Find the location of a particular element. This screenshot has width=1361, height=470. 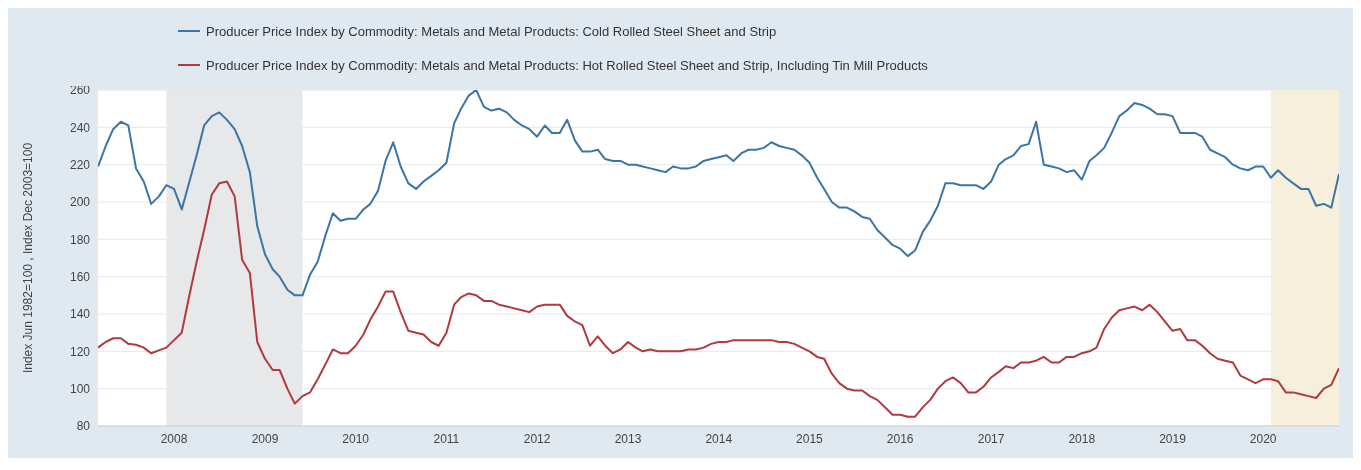

y-tick-label: 220 is located at coordinates (80, 164).